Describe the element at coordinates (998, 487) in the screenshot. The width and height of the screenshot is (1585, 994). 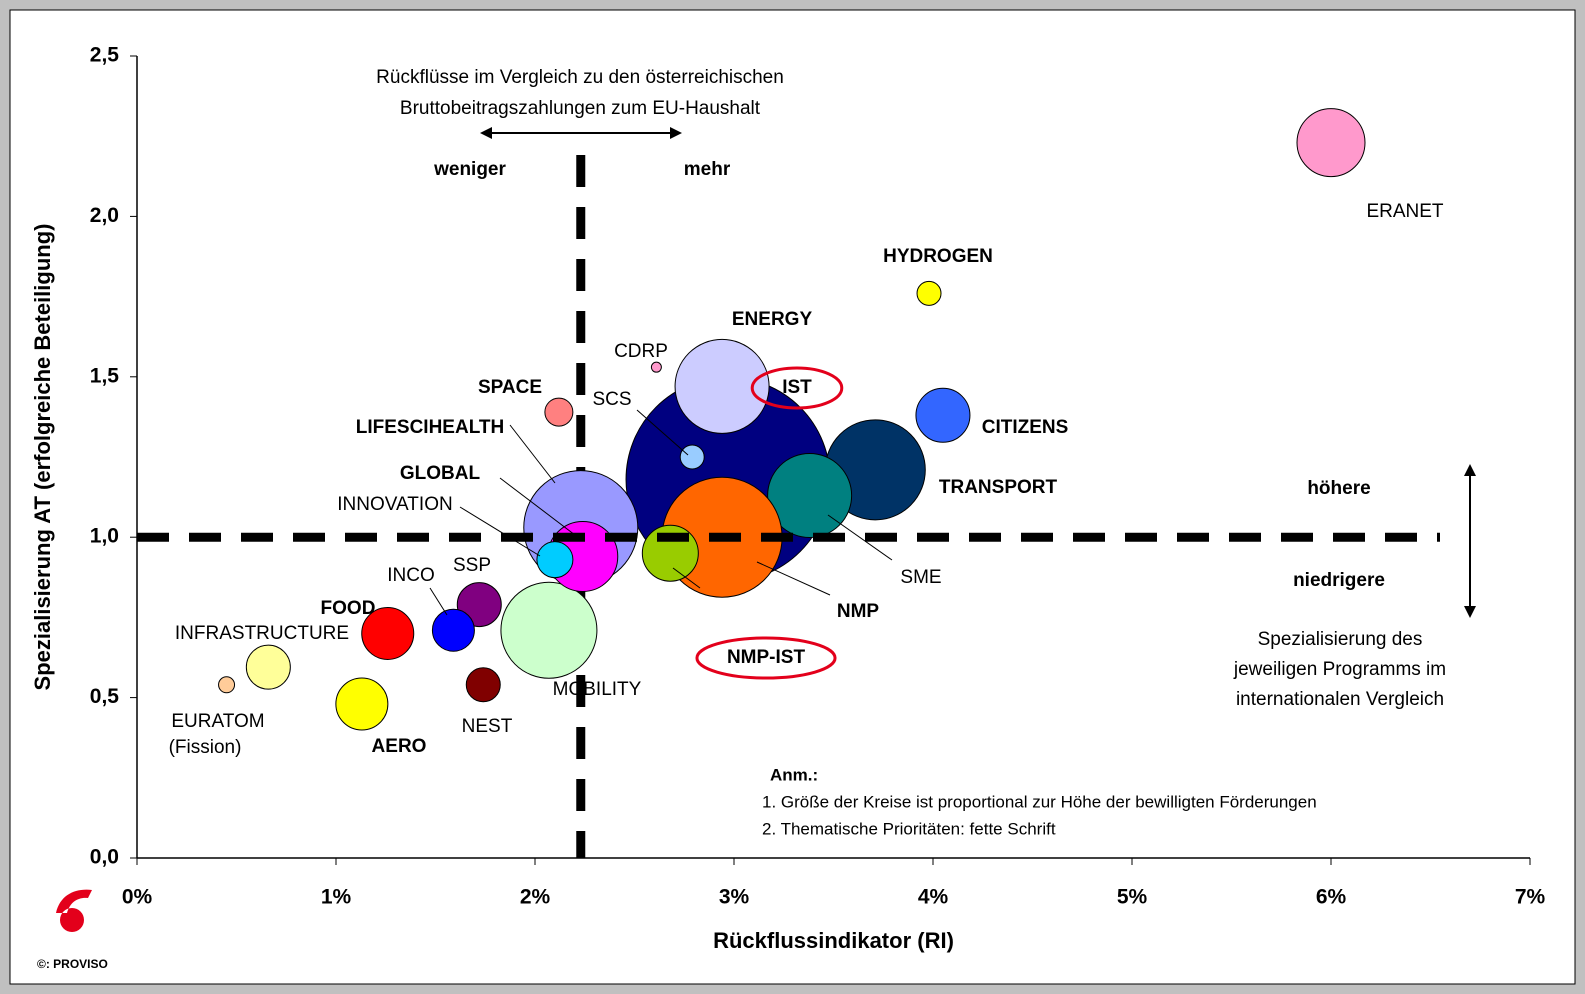
I see `bubble-label: TRANSPORT` at that location.